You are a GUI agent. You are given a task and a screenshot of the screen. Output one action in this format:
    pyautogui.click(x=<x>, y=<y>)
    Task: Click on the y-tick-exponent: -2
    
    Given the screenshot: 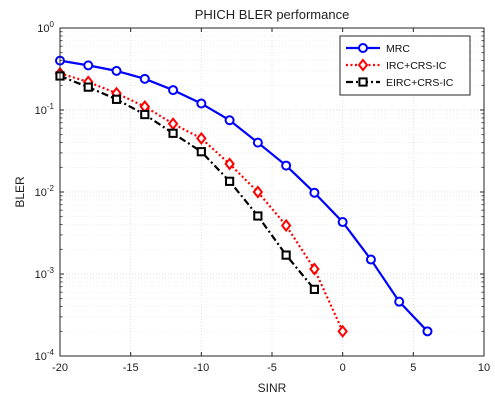 What is the action you would take?
    pyautogui.click(x=51, y=188)
    